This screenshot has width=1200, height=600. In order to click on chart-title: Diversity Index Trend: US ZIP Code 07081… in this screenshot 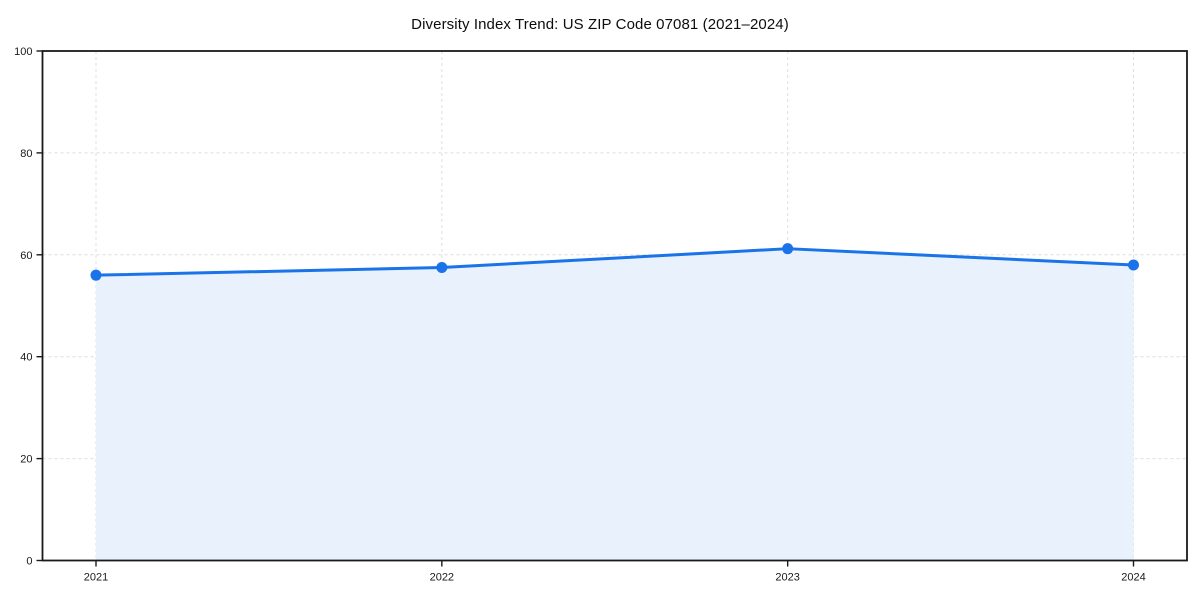, I will do `click(600, 24)`.